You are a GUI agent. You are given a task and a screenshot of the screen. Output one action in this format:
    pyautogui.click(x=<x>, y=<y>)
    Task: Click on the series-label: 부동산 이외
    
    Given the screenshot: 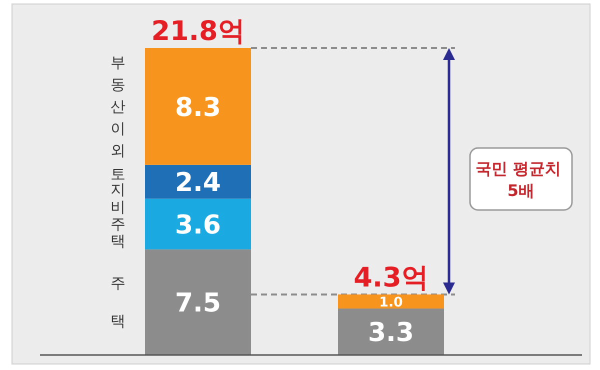 What is the action you would take?
    pyautogui.click(x=118, y=106)
    